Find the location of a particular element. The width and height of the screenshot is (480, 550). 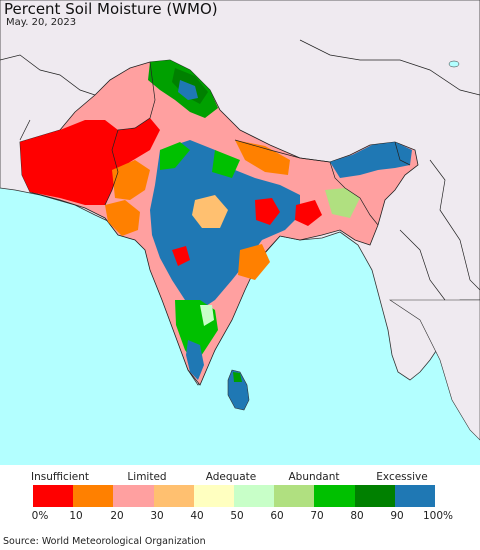

legend-tick: 60 is located at coordinates (277, 516).